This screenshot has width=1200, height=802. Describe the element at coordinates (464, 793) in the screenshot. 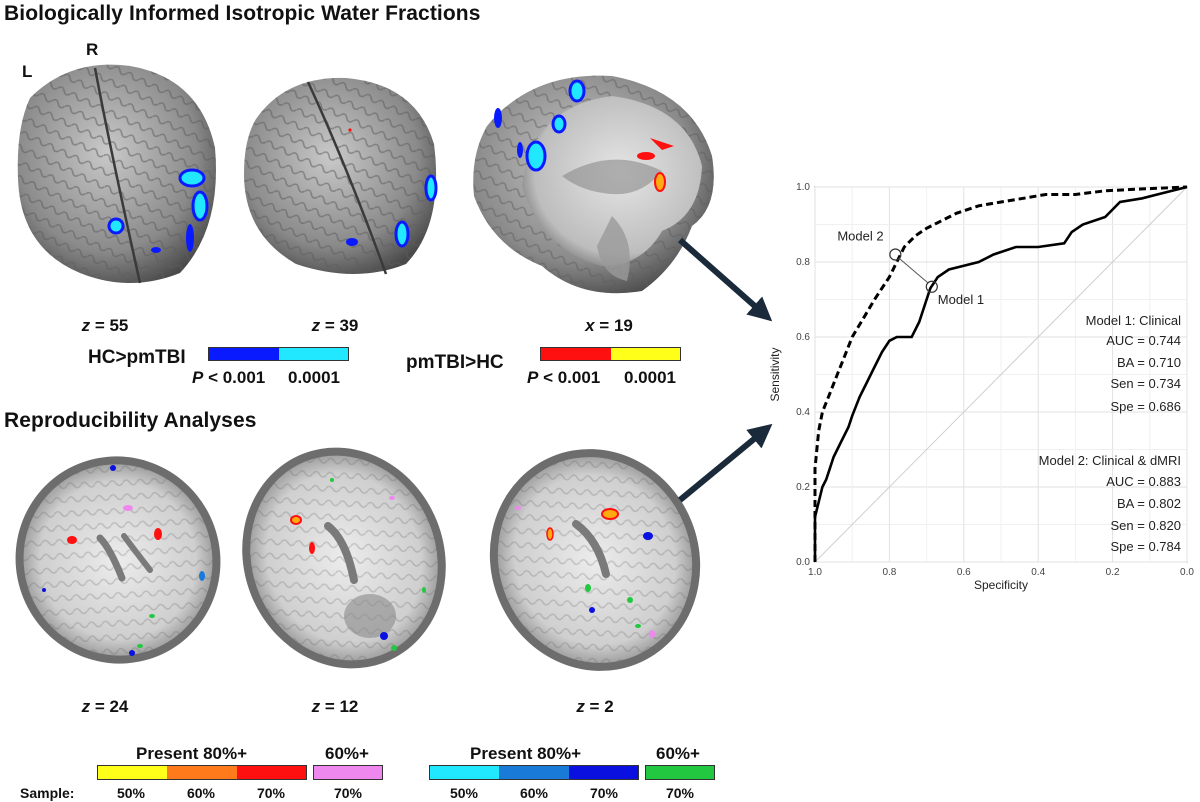

I see `cool-pct-50: 50%` at that location.